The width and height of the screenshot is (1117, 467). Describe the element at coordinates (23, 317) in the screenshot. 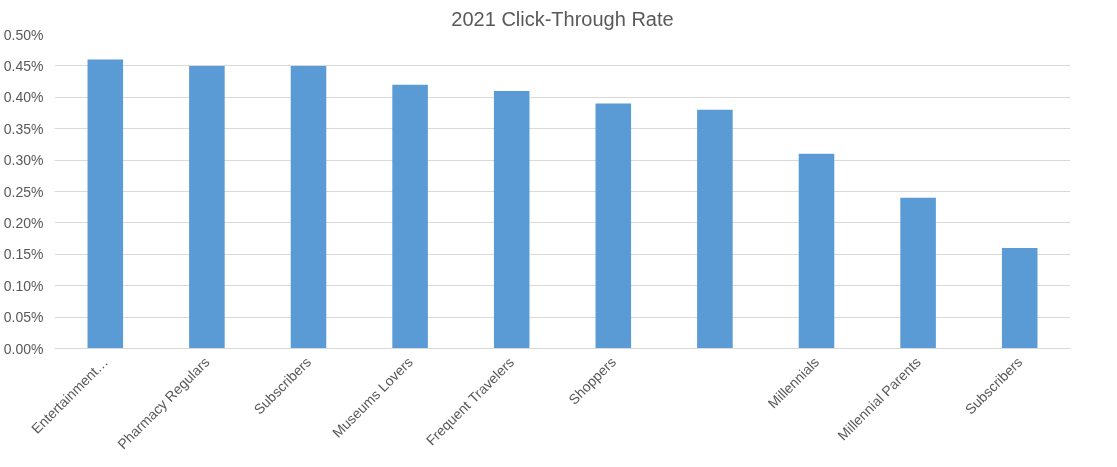

I see `y-tick-label: 0.05%` at that location.